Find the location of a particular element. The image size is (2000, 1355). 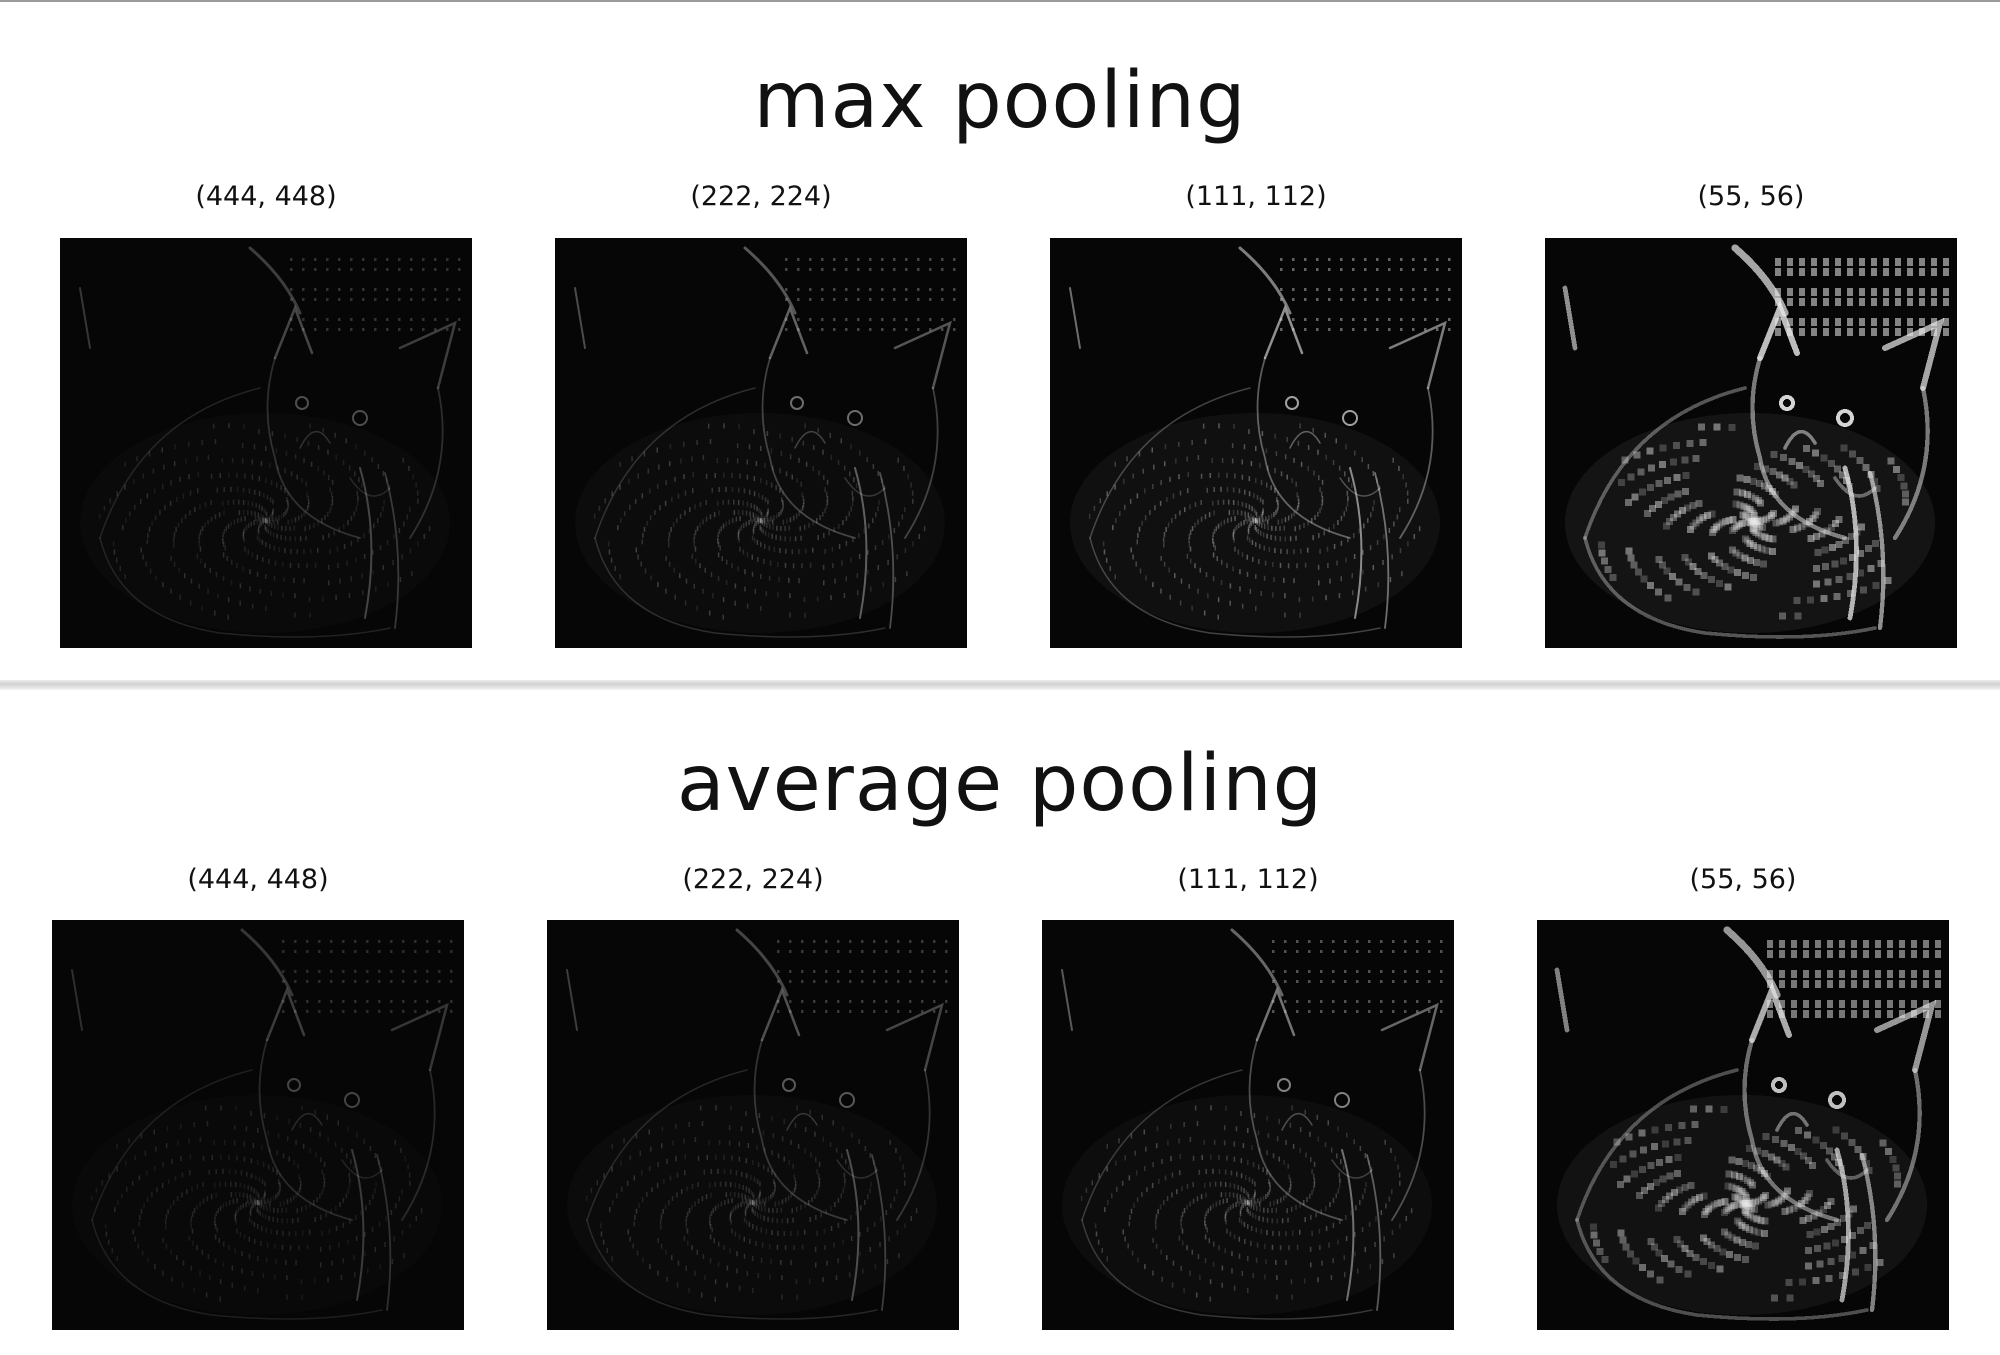

section-title-max-pooling: max pooling is located at coordinates (1000, 101).